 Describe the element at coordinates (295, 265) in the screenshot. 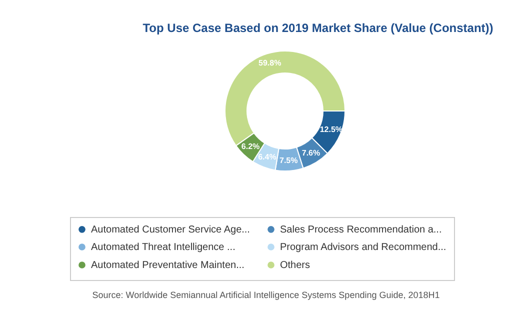

I see `legend-label: Others` at that location.